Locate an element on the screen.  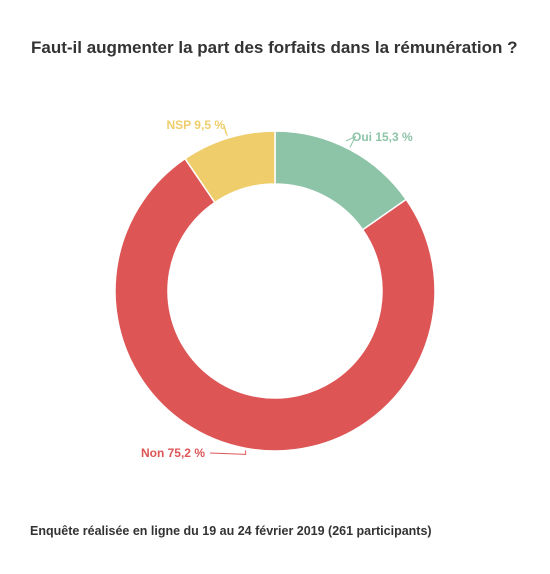
leader-line-nsp is located at coordinates (225, 130).